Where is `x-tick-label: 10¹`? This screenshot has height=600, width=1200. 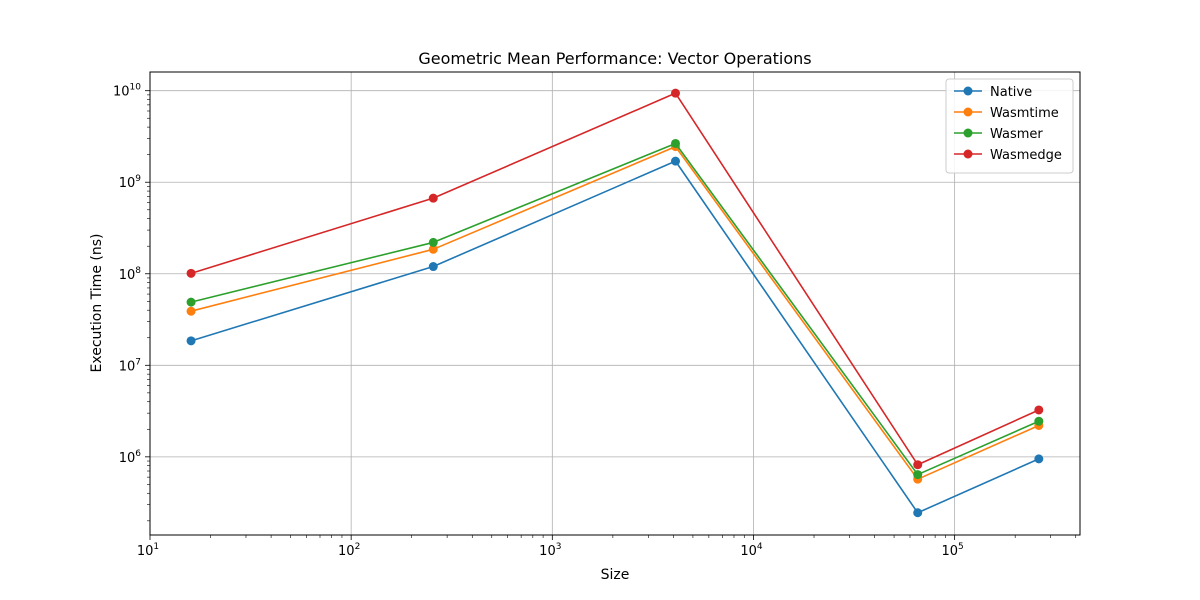 x-tick-label: 10¹ is located at coordinates (148, 550).